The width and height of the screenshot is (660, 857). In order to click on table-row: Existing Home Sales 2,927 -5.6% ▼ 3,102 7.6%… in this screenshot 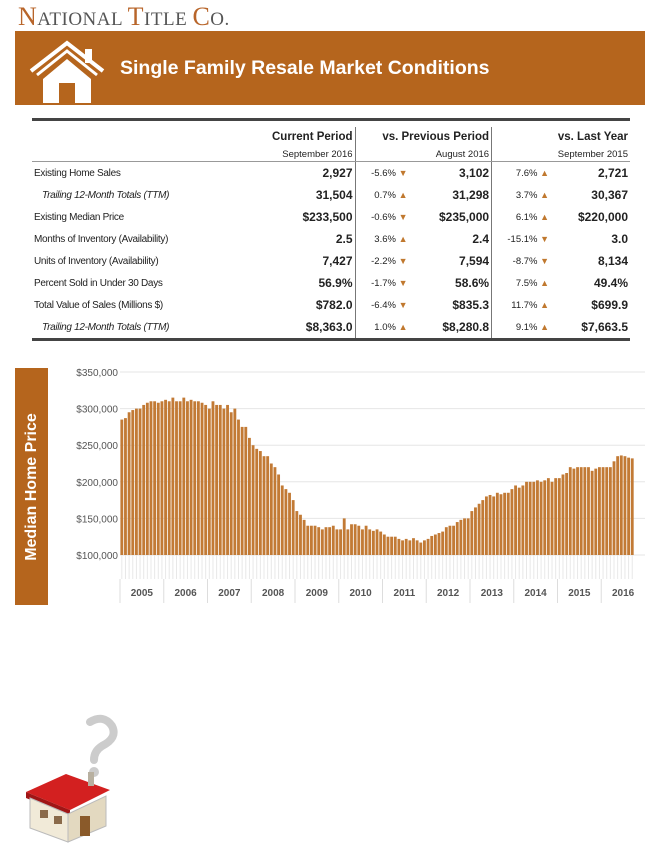, I will do `click(331, 172)`.